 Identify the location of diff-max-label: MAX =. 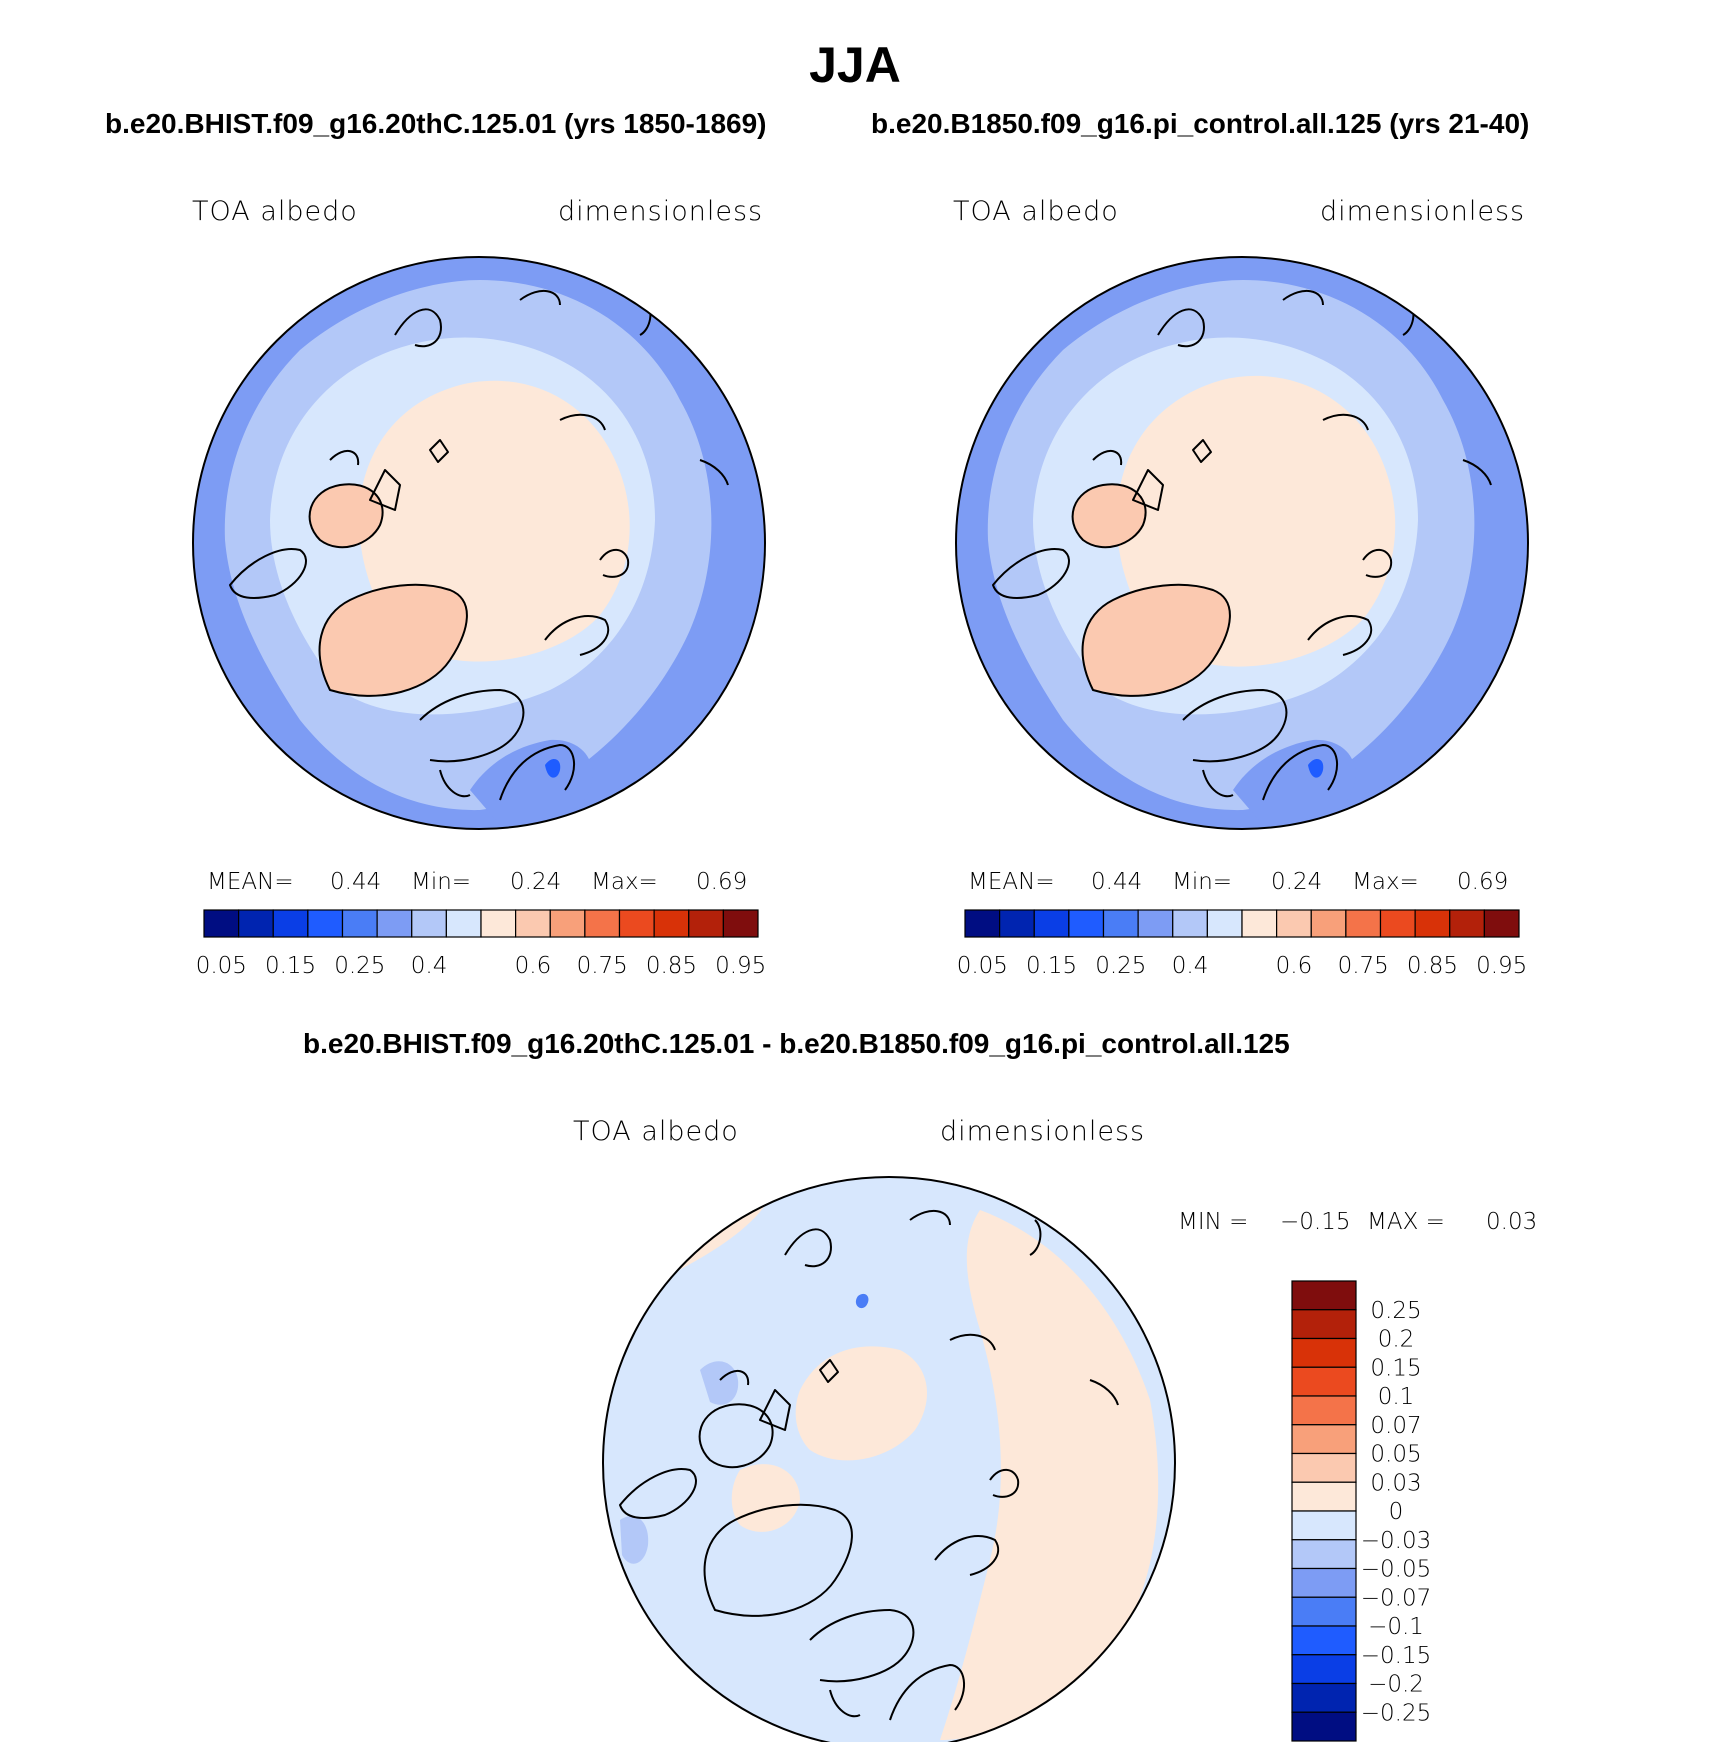
(1406, 1222).